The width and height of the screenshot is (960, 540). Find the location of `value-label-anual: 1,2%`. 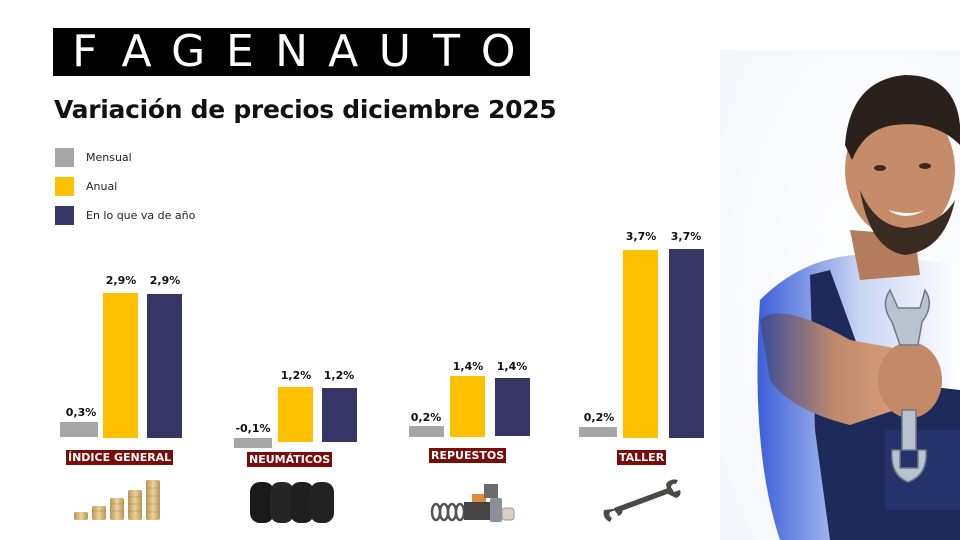

value-label-anual: 1,2% is located at coordinates (296, 375).